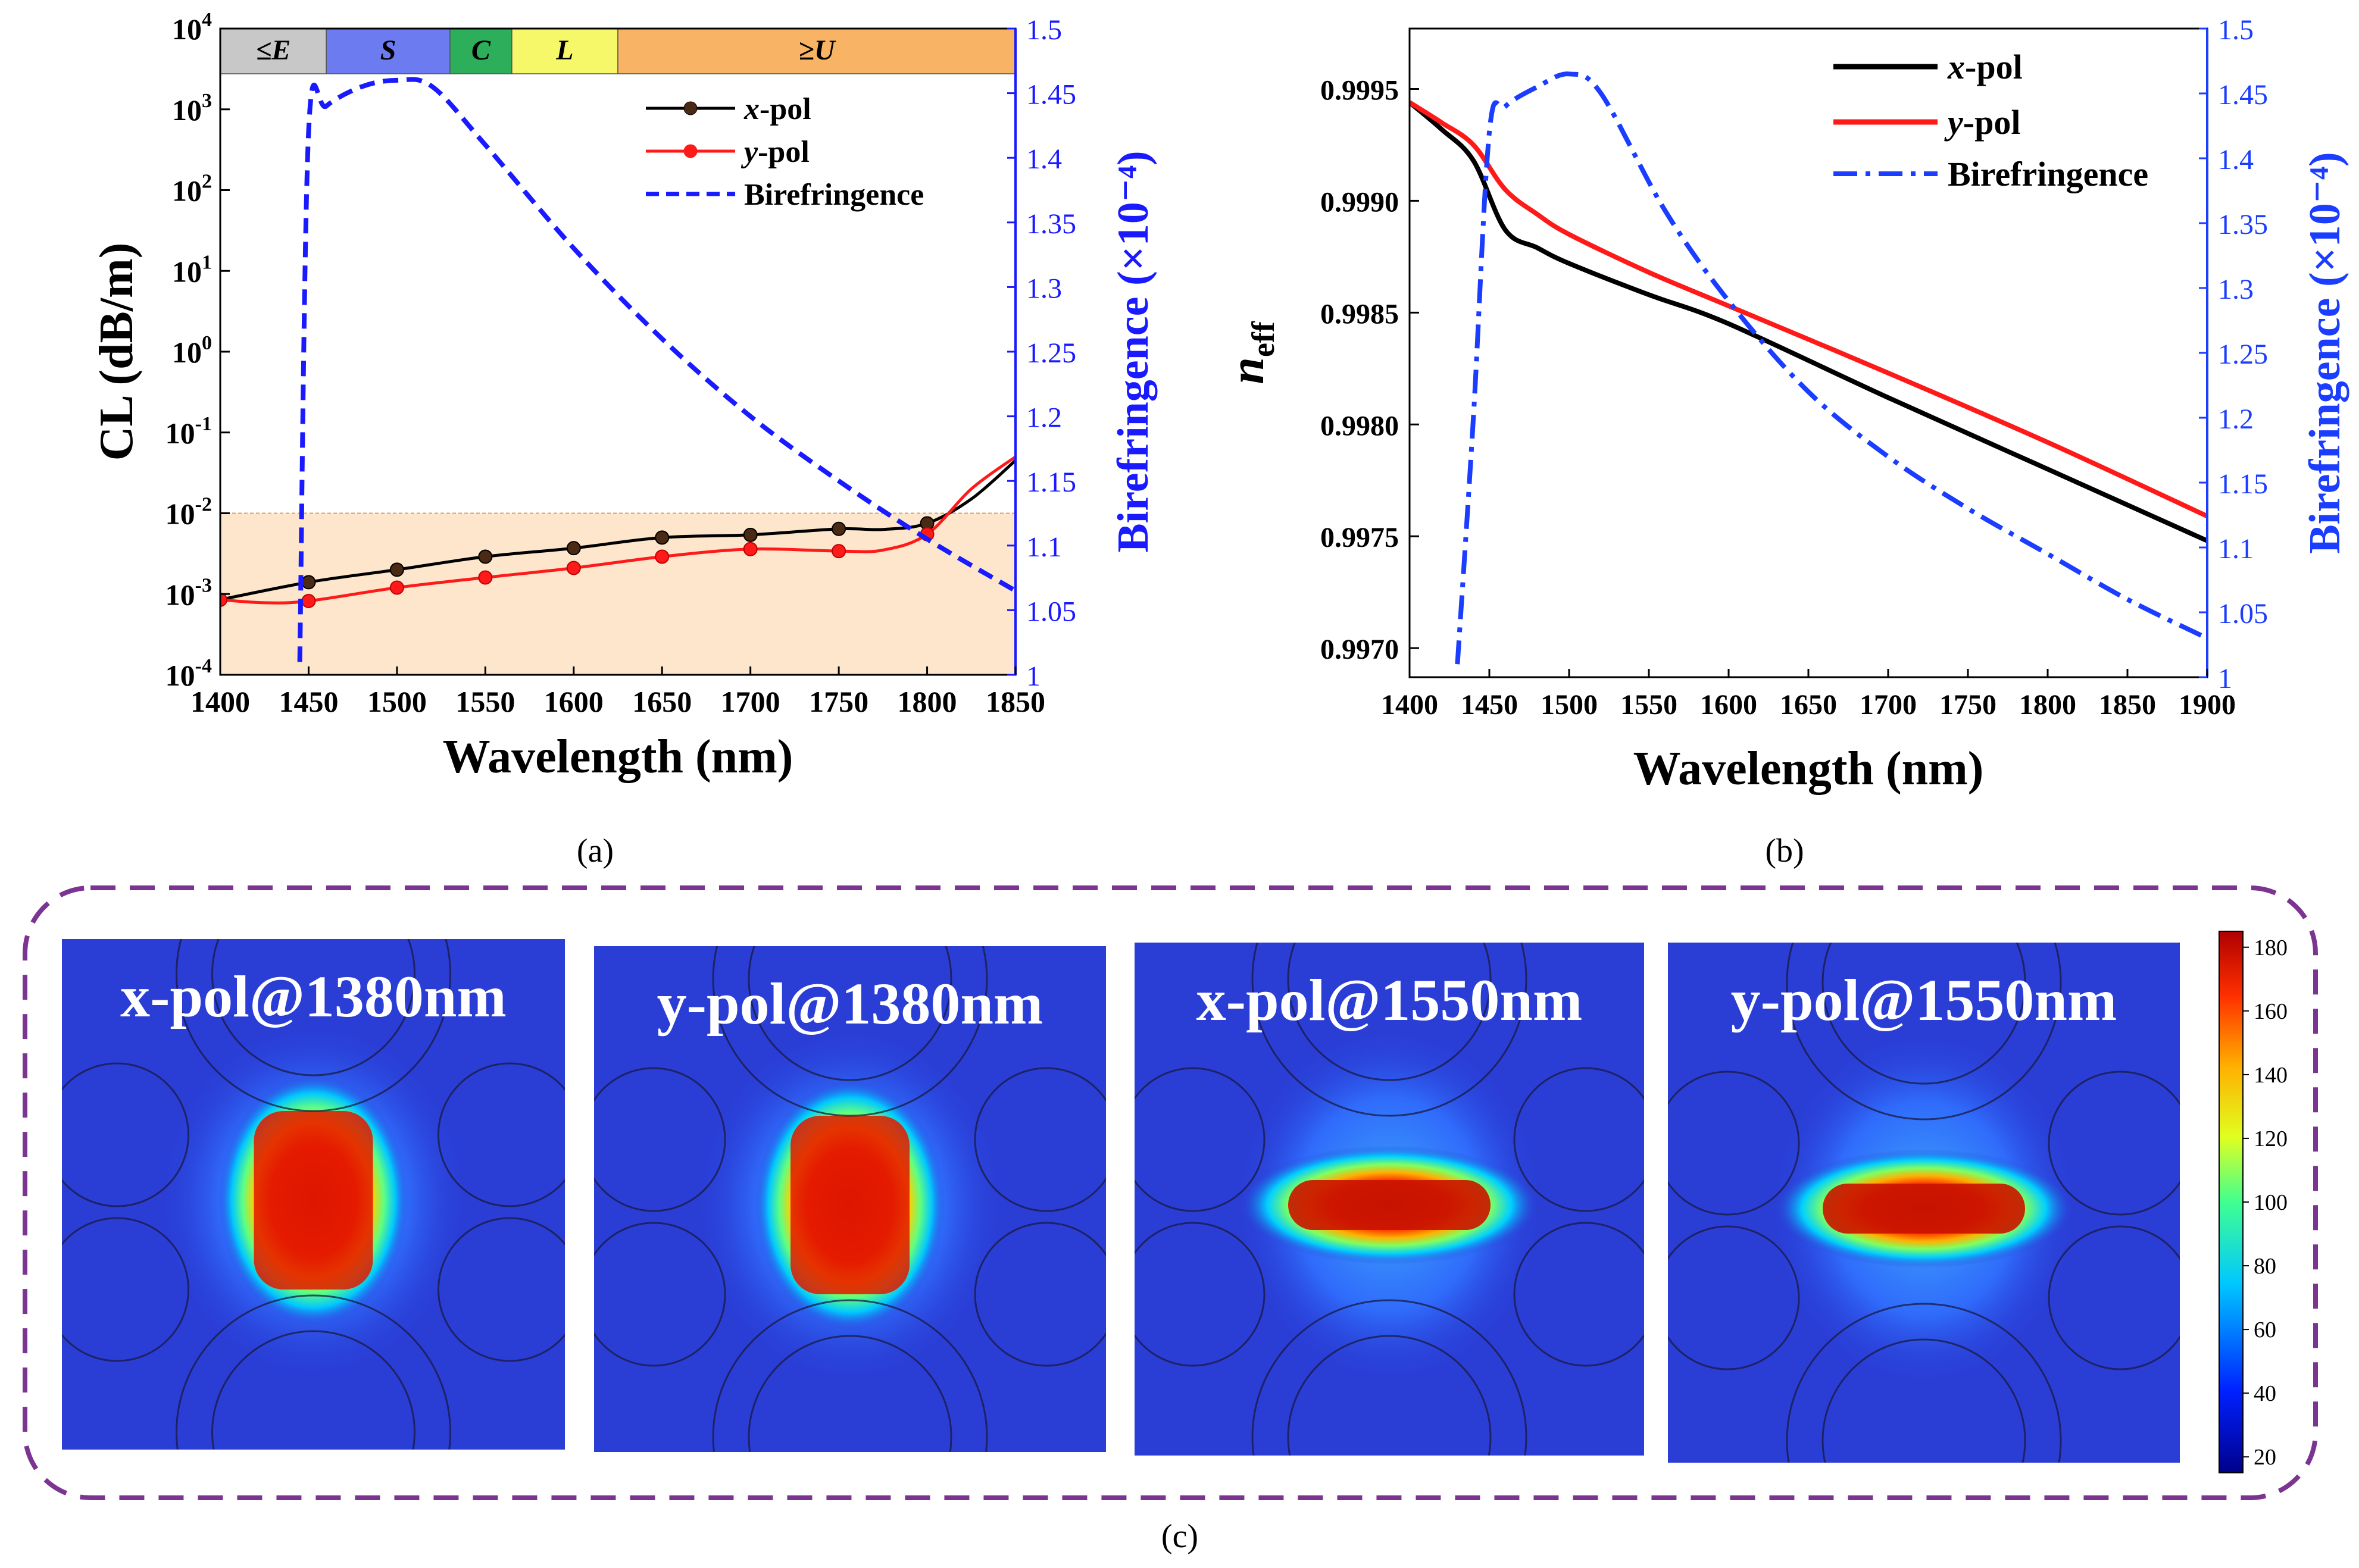  What do you see at coordinates (1784, 850) in the screenshot?
I see `panel-label-b: (b)` at bounding box center [1784, 850].